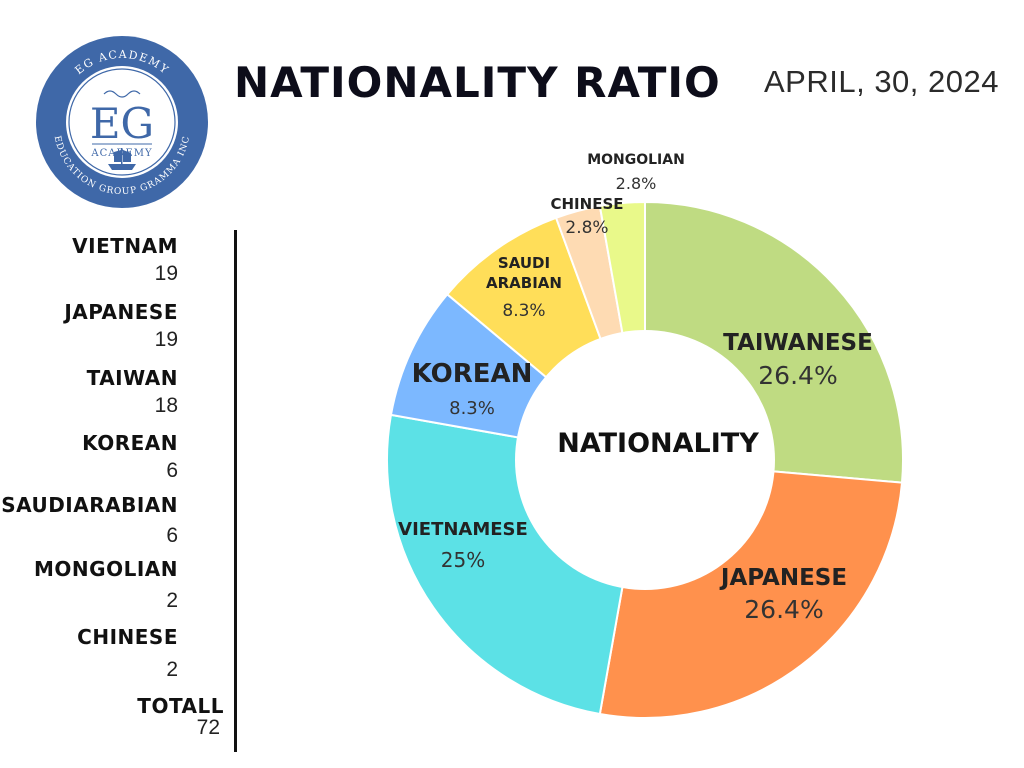  Describe the element at coordinates (463, 529) in the screenshot. I see `slice-label-vietnamese: VIETNAMESE` at that location.